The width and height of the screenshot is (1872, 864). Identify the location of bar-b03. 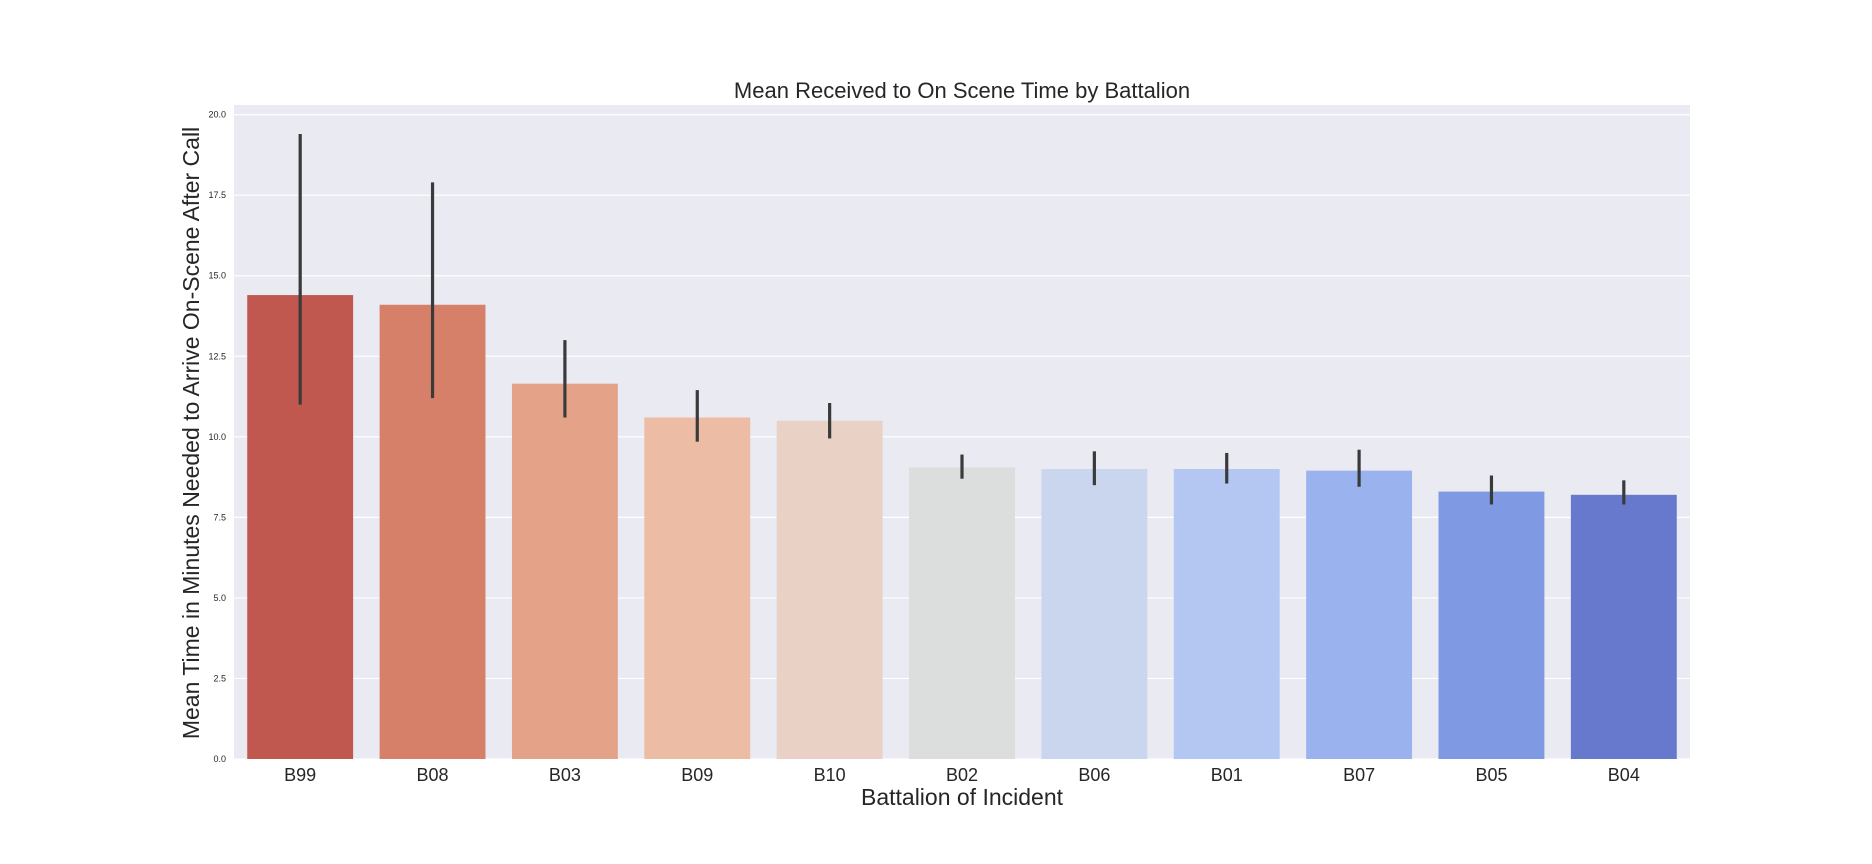
(564, 571).